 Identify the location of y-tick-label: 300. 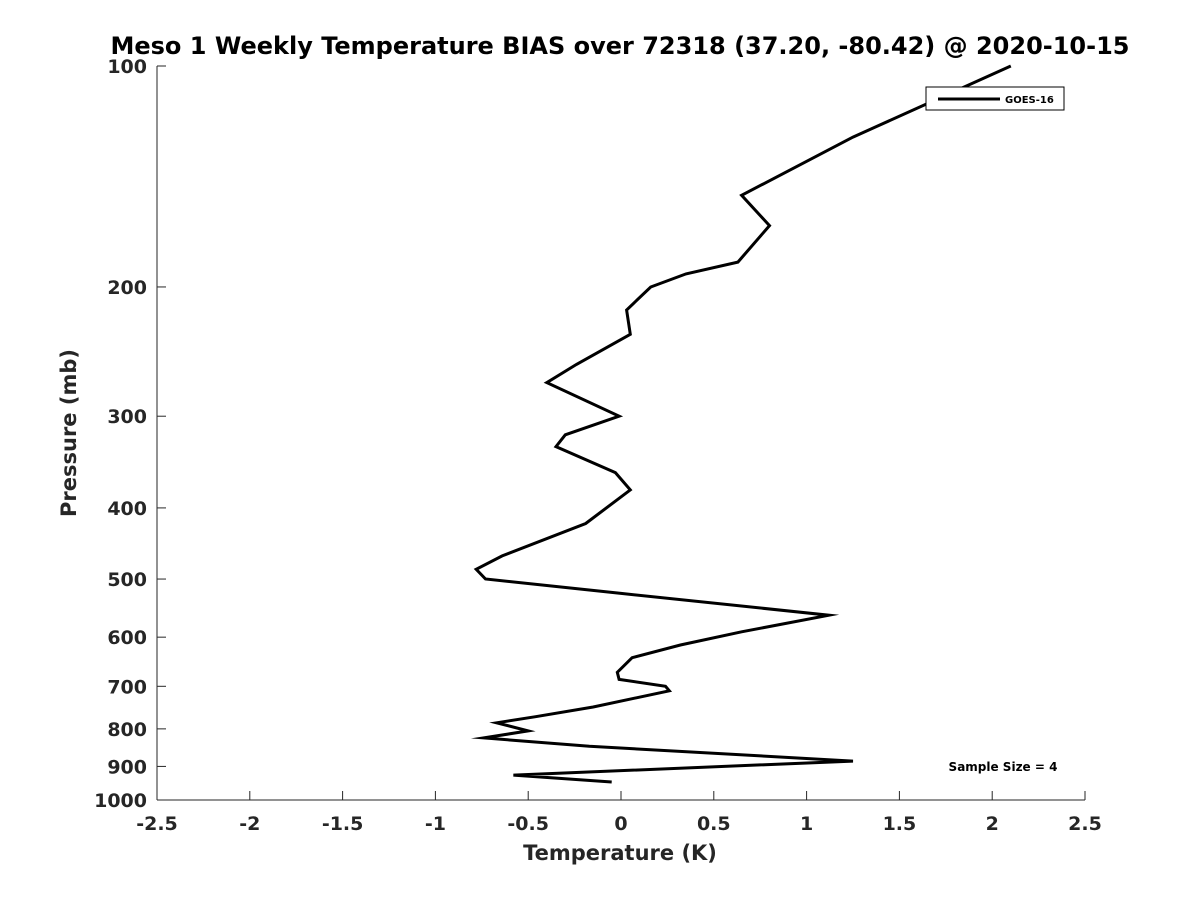
(127, 417).